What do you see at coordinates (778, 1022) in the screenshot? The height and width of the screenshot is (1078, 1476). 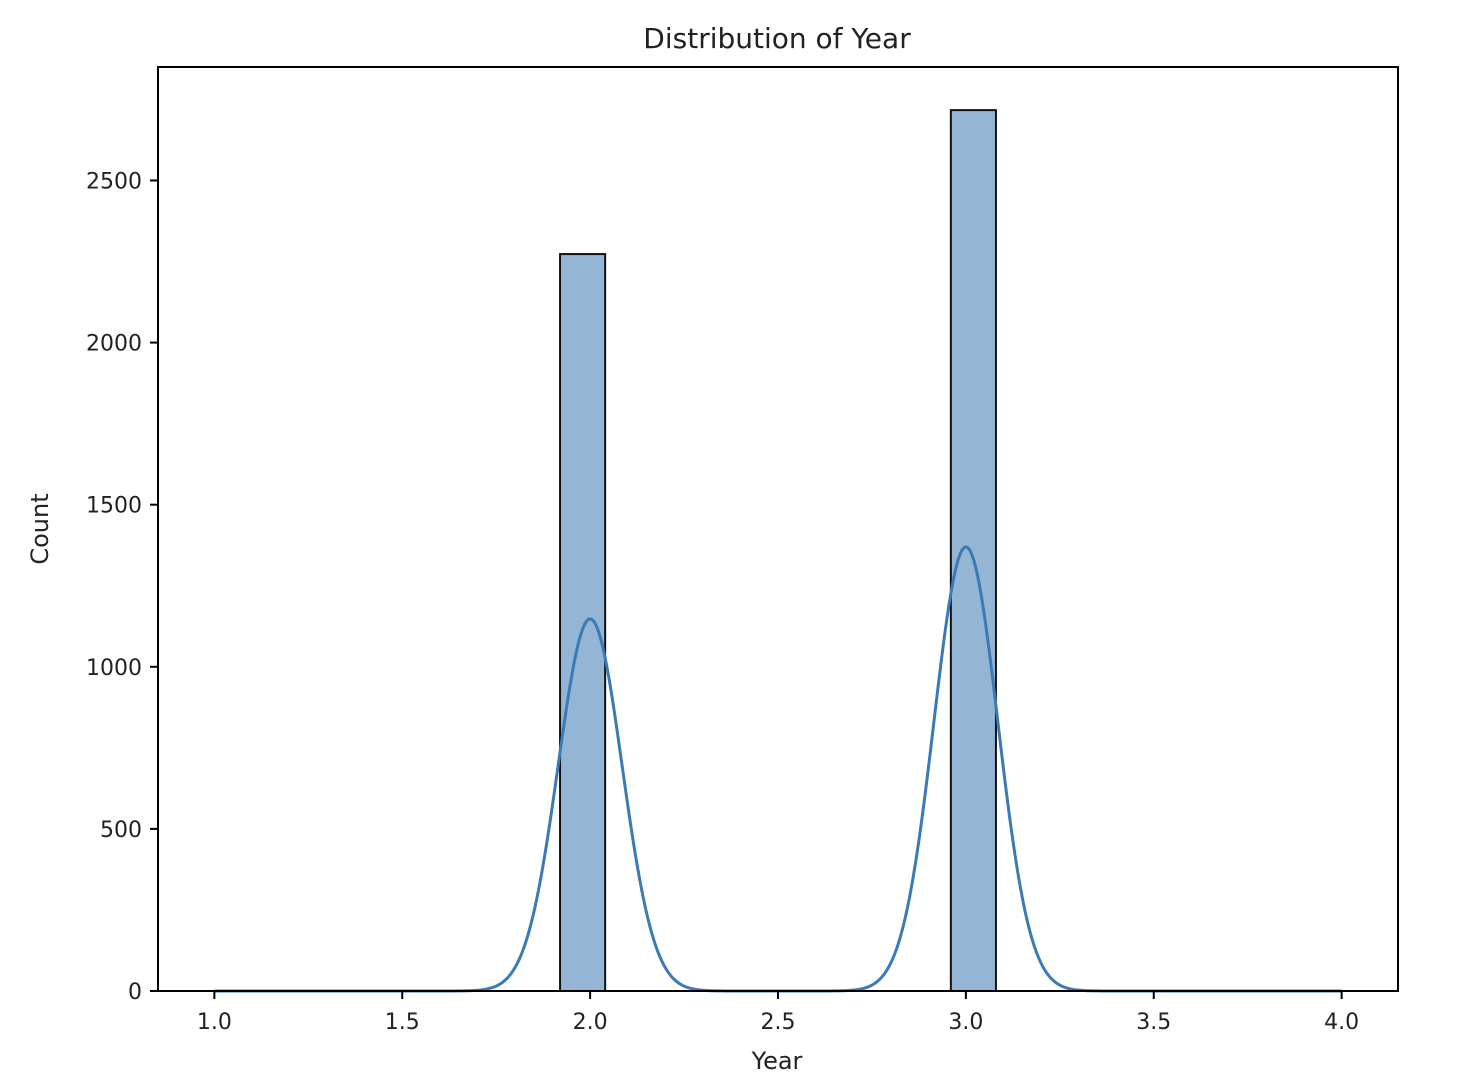 I see `x-tick-label: 2.5` at bounding box center [778, 1022].